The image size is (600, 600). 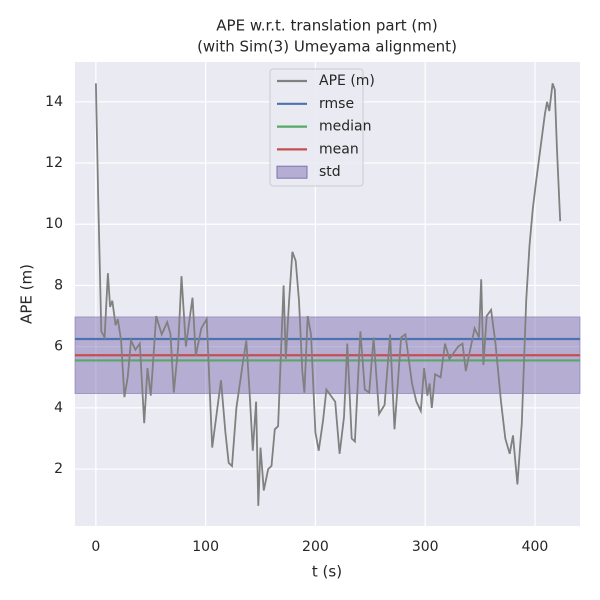 What do you see at coordinates (425, 547) in the screenshot?
I see `x-tick-label: 300` at bounding box center [425, 547].